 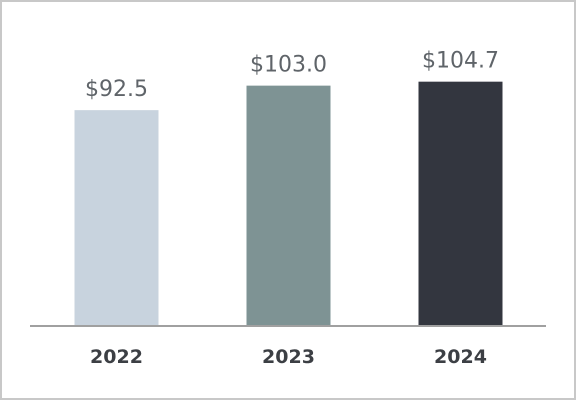 What do you see at coordinates (460, 357) in the screenshot?
I see `category-label-2024: 2024` at bounding box center [460, 357].